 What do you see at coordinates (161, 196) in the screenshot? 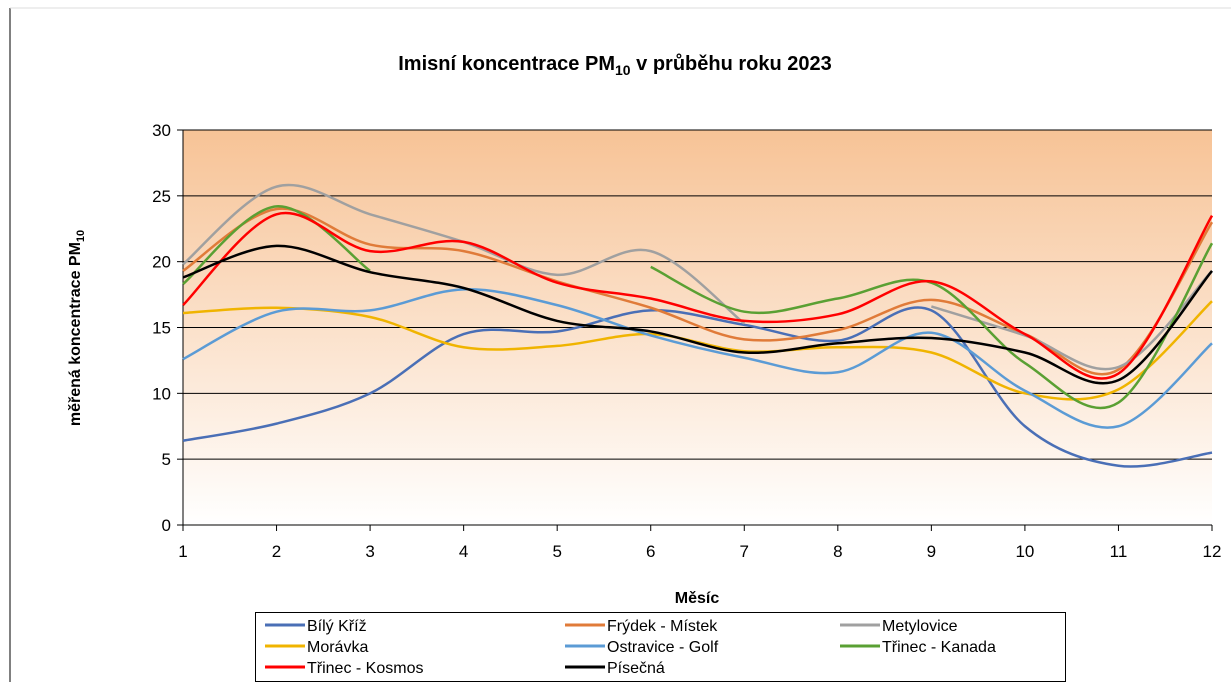
I see `y-tick-label: 25` at bounding box center [161, 196].